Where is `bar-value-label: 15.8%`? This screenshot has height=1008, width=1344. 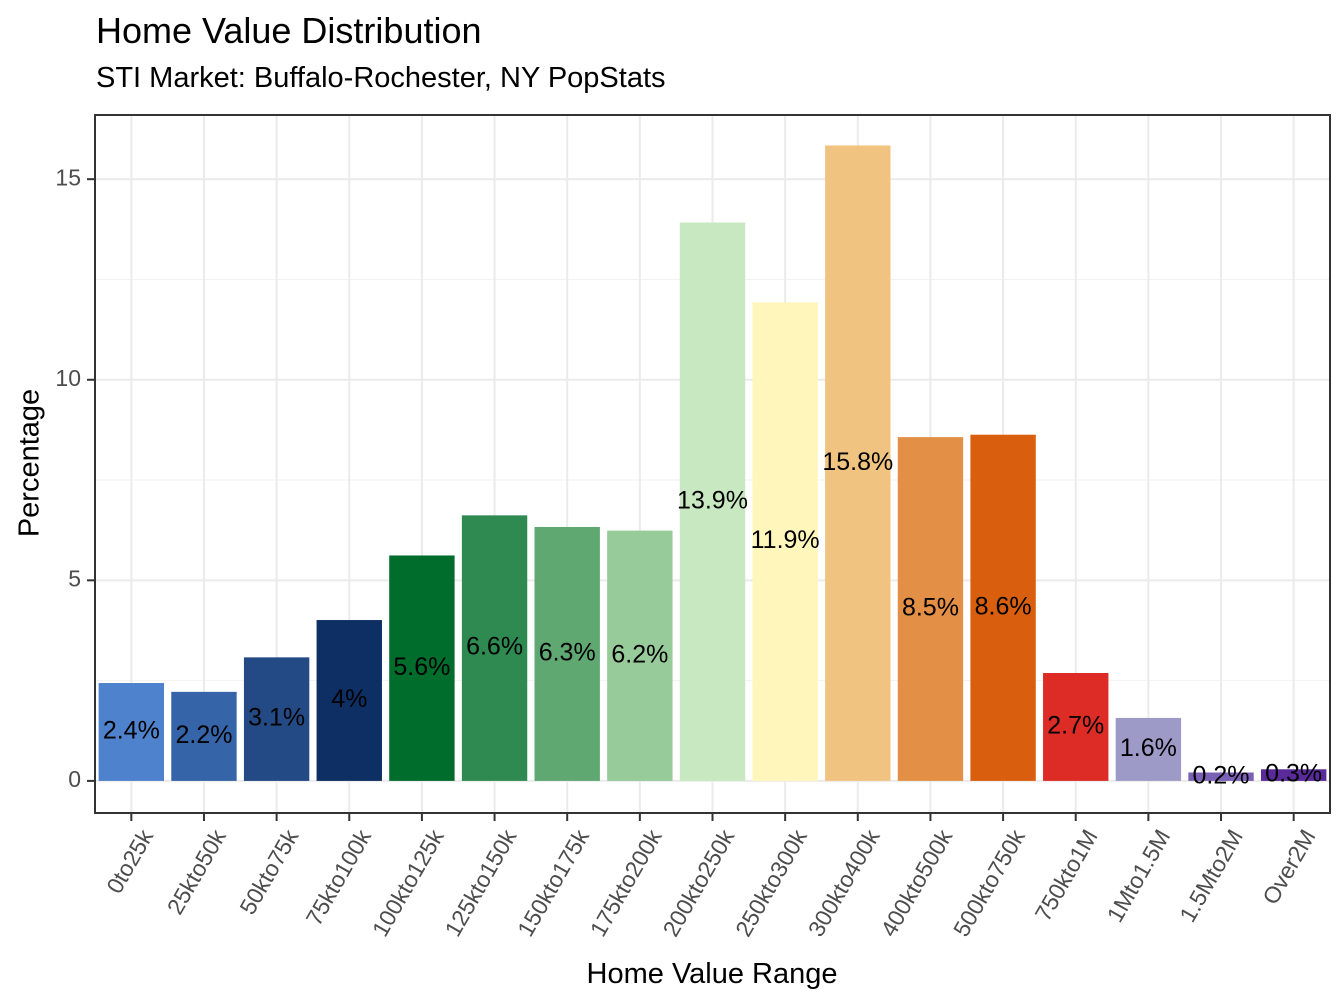 bar-value-label: 15.8% is located at coordinates (857, 462).